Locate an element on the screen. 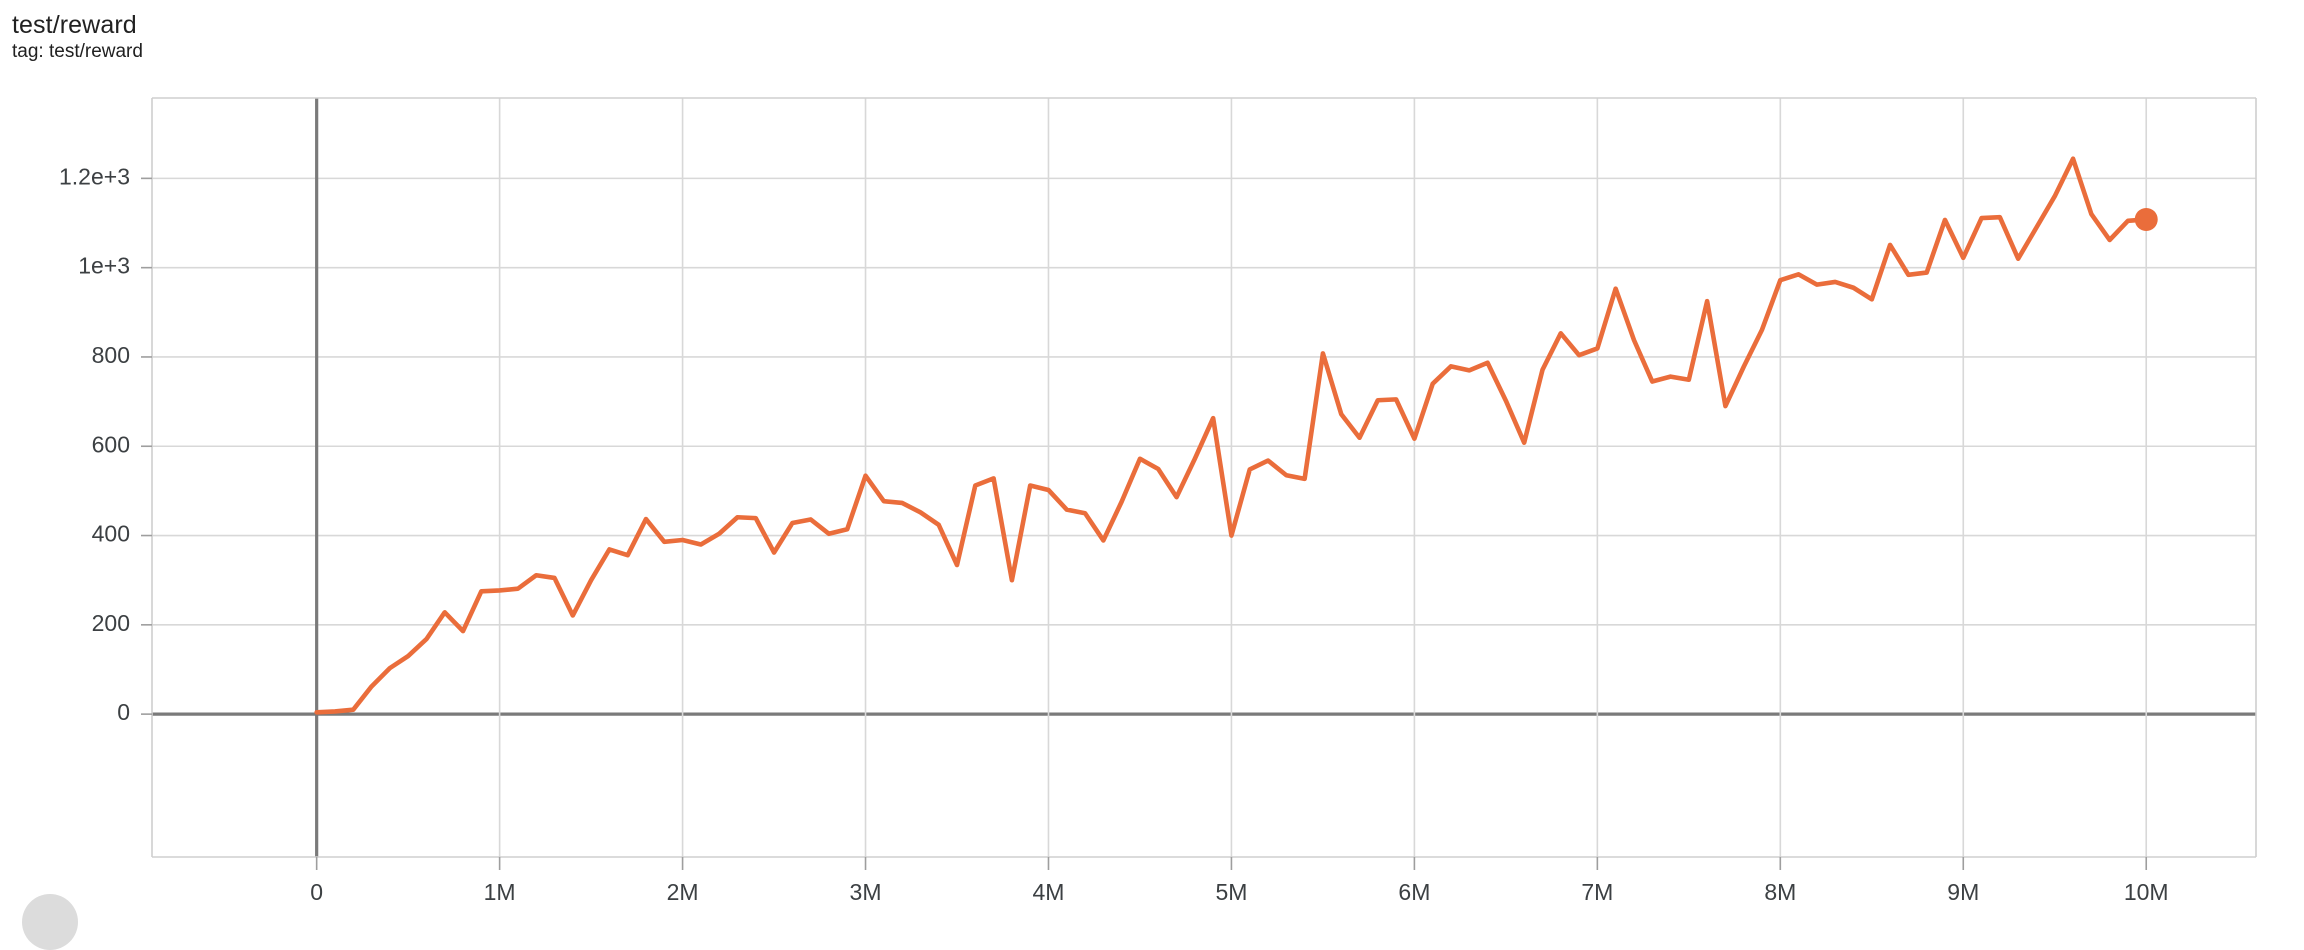 This screenshot has height=950, width=2304. page-title: test/reward is located at coordinates (74, 25).